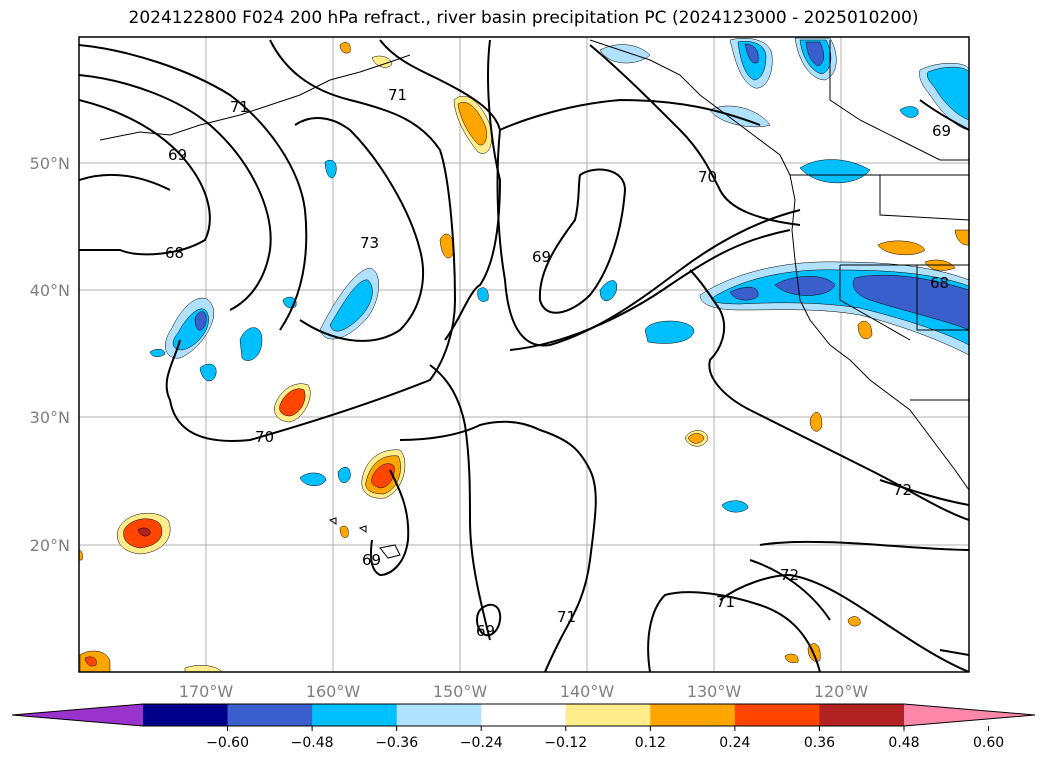  What do you see at coordinates (50, 417) in the screenshot?
I see `lat-label-30n: 30°N` at bounding box center [50, 417].